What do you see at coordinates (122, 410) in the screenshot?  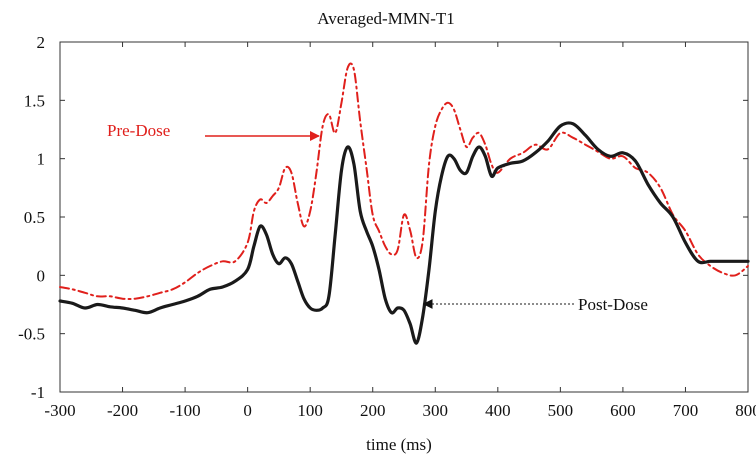 I see `x-tick-label: -200` at bounding box center [122, 410].